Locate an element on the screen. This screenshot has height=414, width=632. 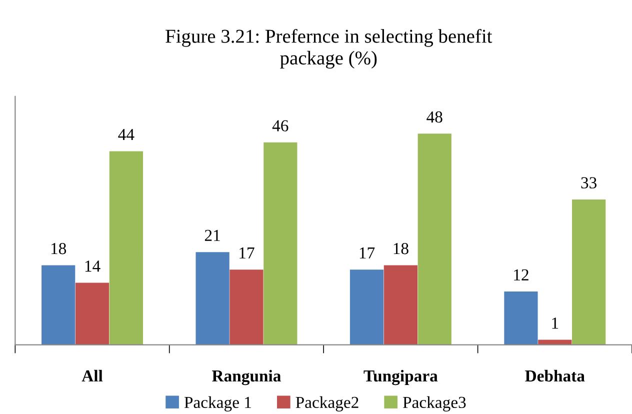
data-label: 44 is located at coordinates (126, 134).